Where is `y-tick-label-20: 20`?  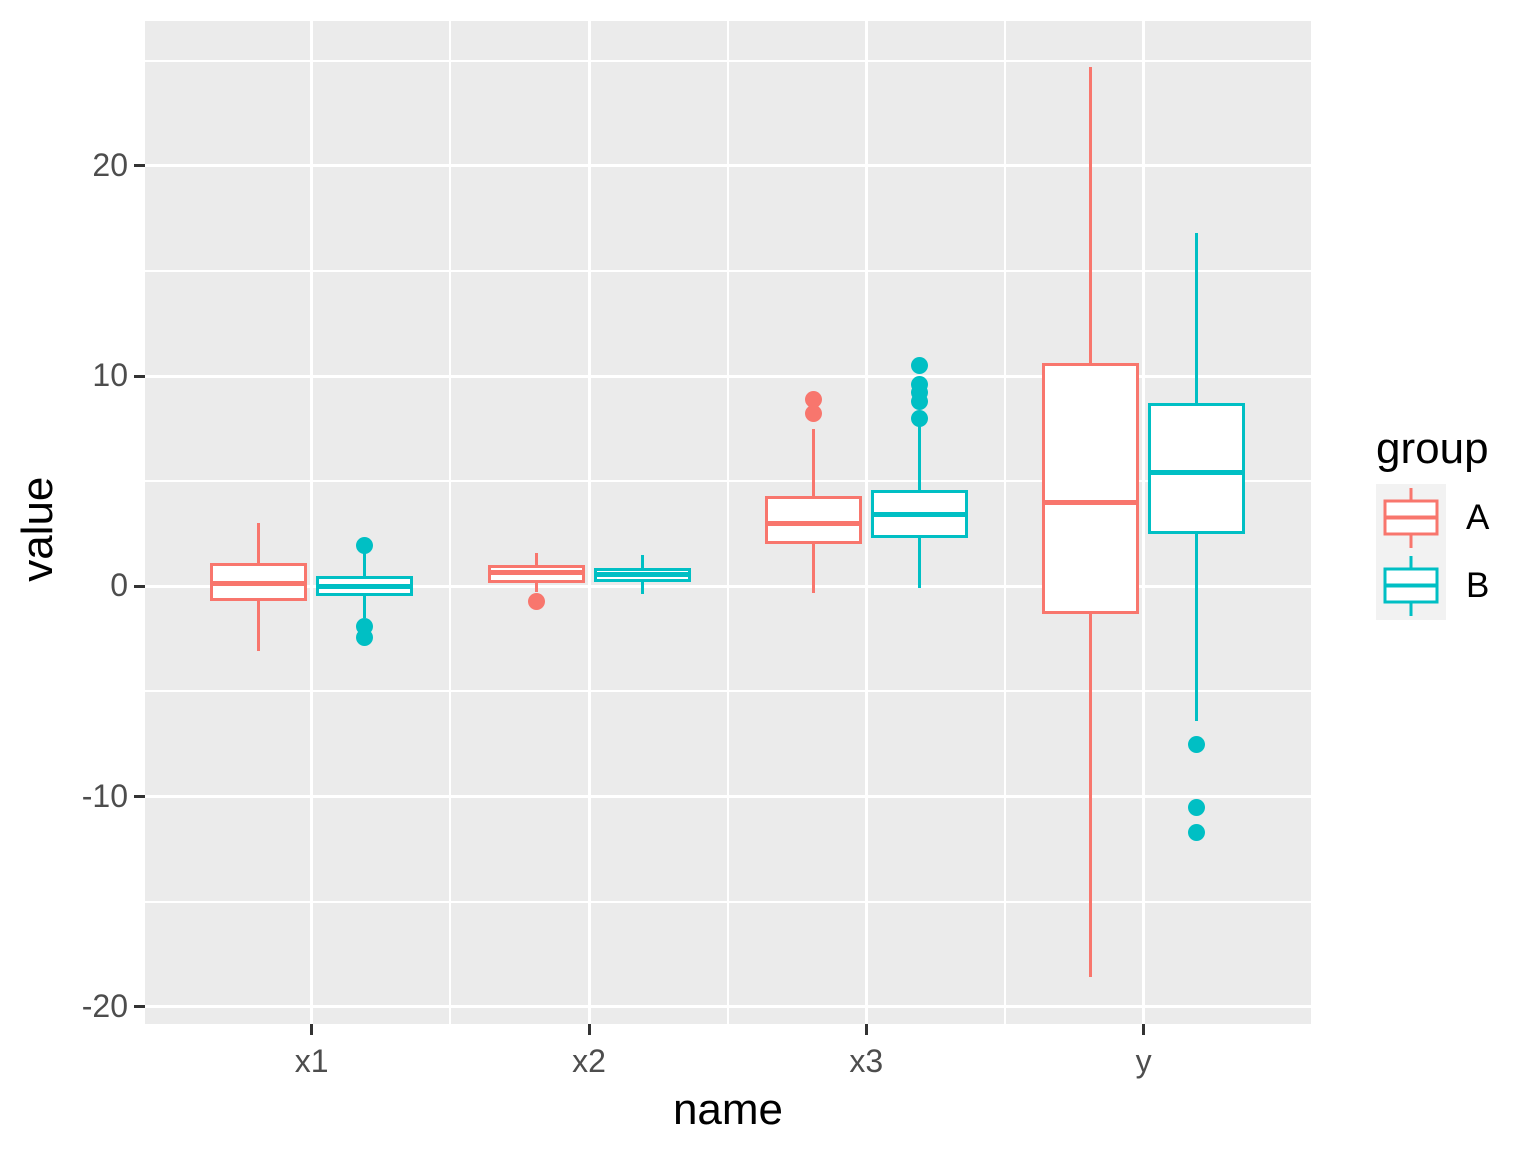 y-tick-label-20: 20 is located at coordinates (110, 164).